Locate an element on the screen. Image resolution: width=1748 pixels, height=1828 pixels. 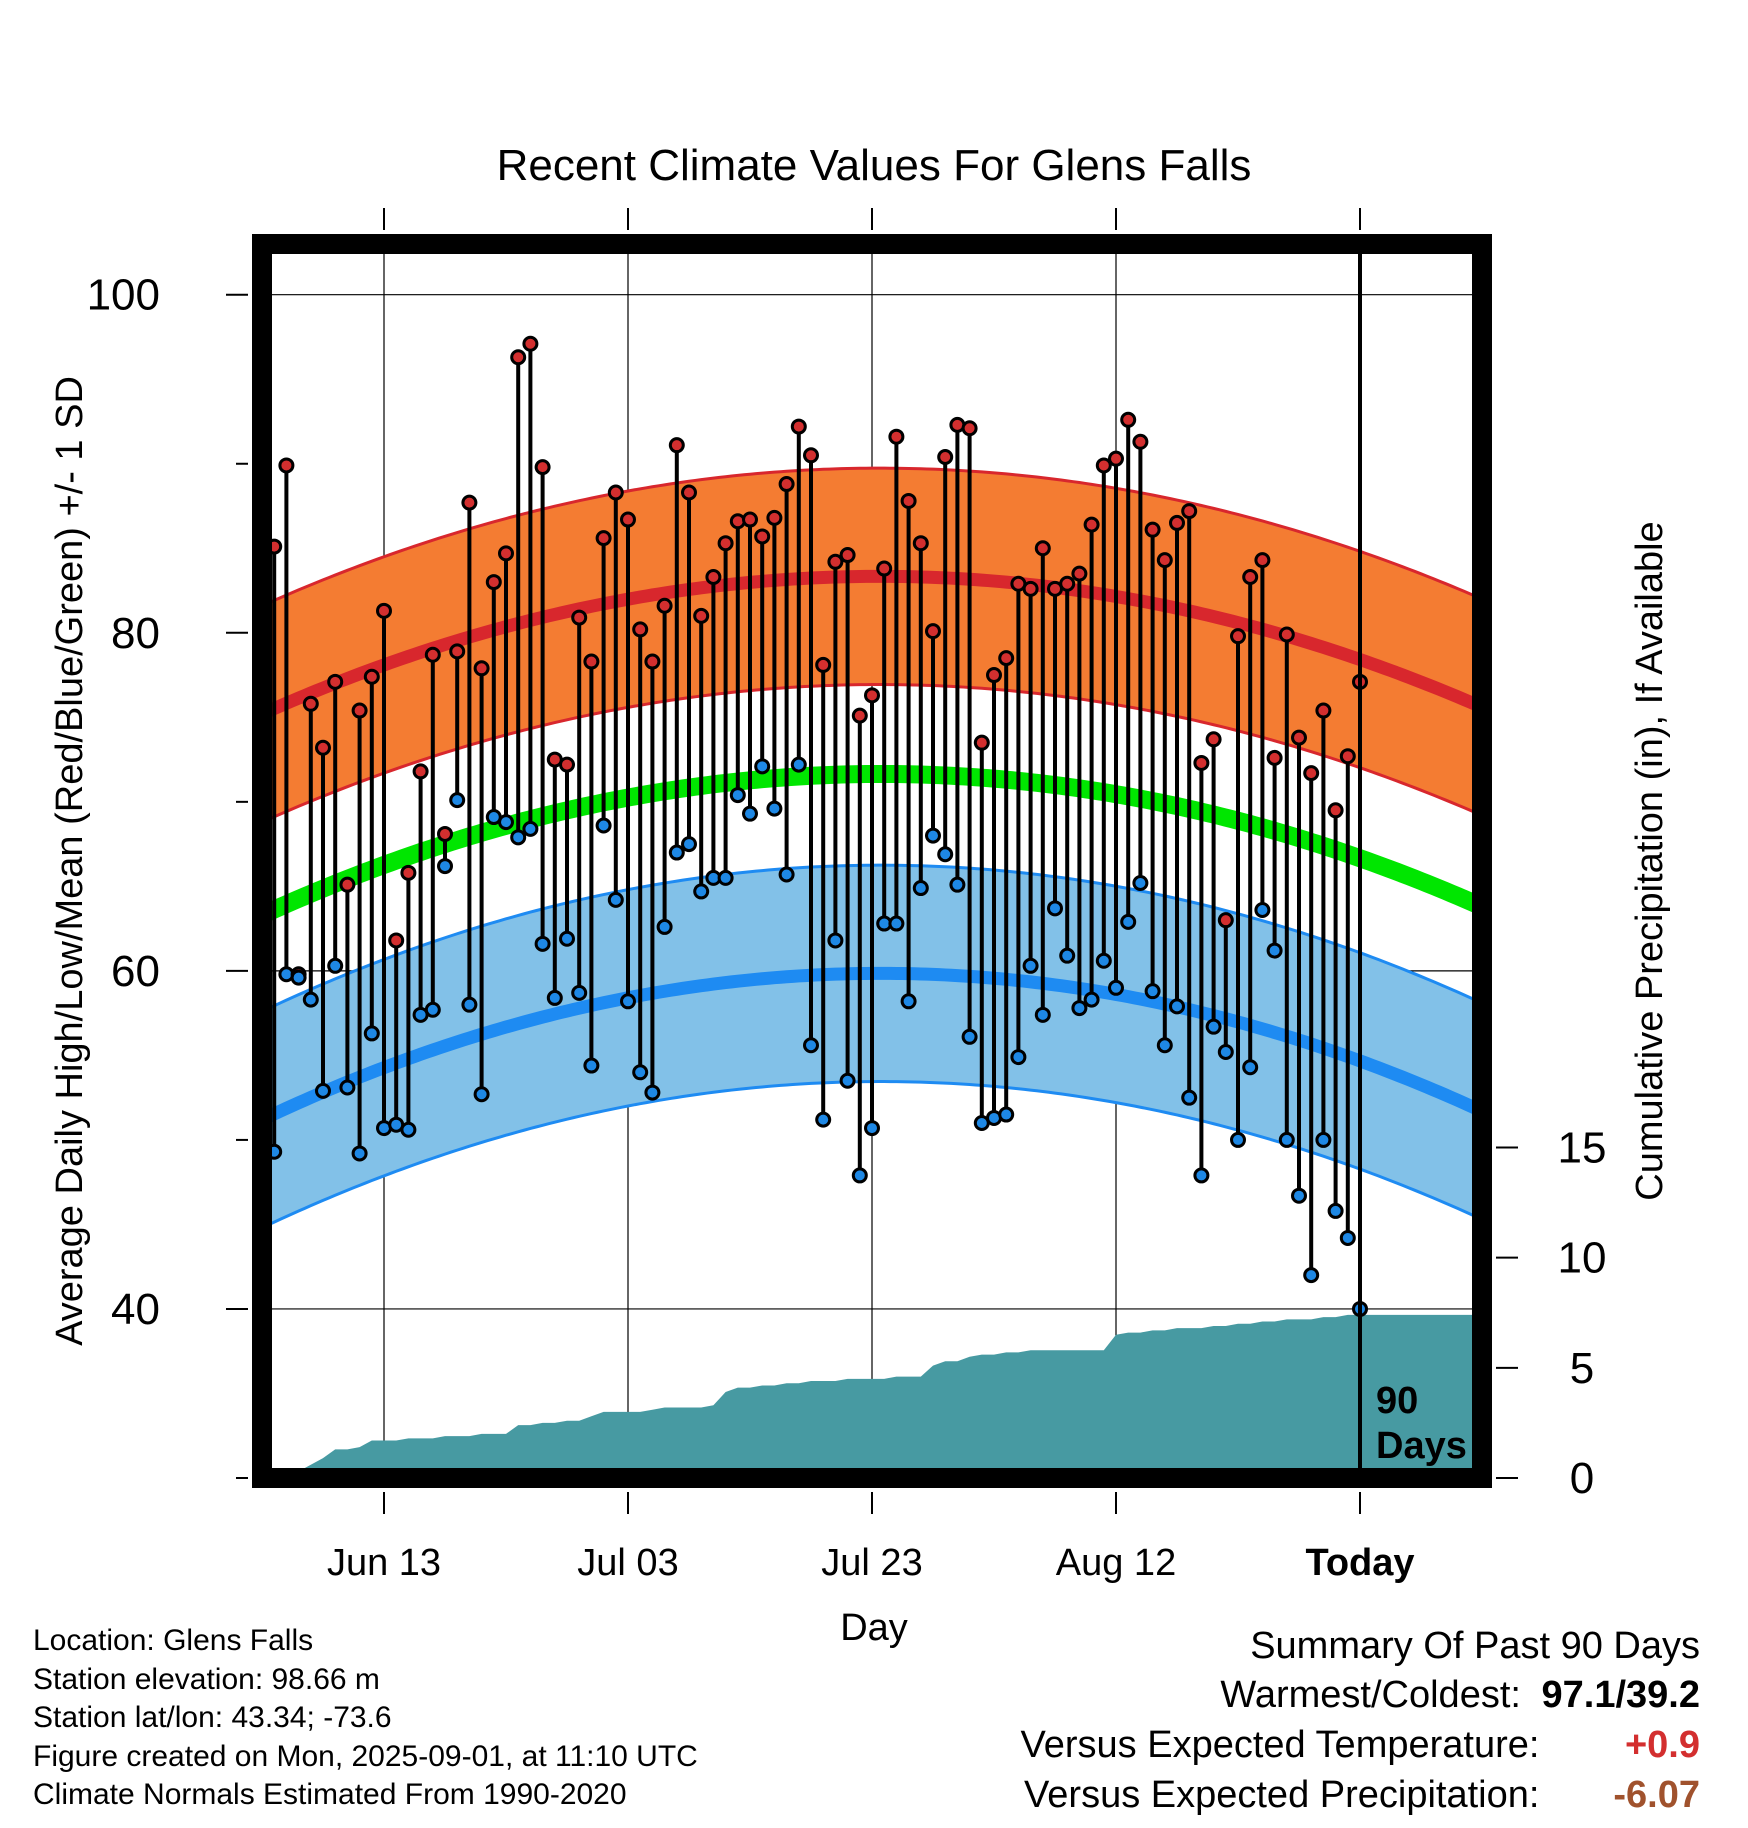
x-tick-label-0: Jun 13 is located at coordinates (384, 1563).